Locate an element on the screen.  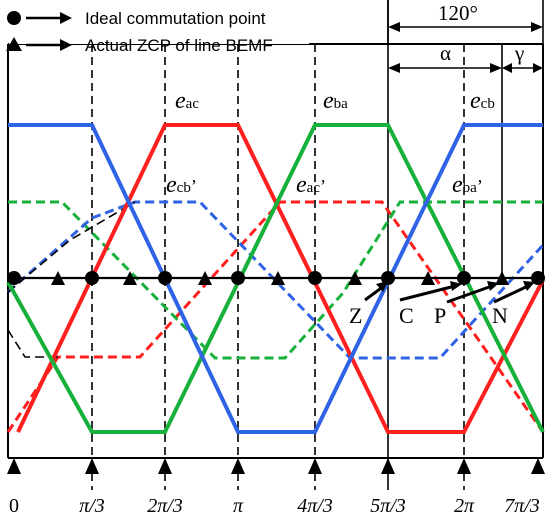
arrow-n is located at coordinates (511, 294).